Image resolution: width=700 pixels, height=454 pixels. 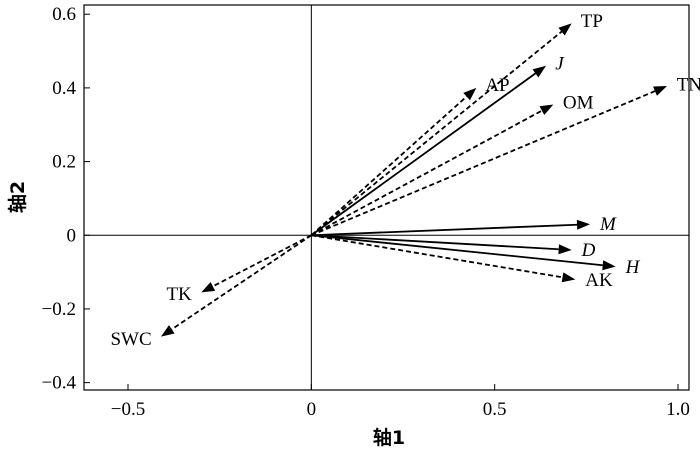 I want to click on vector-label-d: D, so click(x=588, y=250).